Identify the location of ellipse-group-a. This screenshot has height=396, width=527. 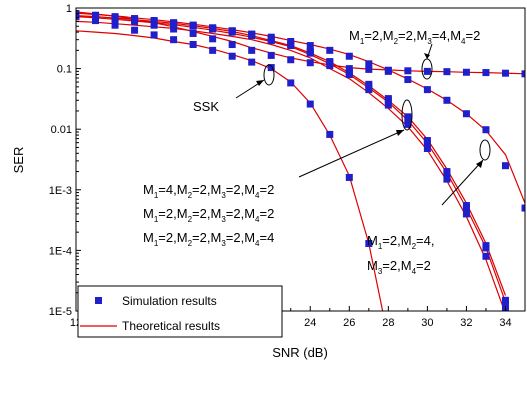
(407, 115).